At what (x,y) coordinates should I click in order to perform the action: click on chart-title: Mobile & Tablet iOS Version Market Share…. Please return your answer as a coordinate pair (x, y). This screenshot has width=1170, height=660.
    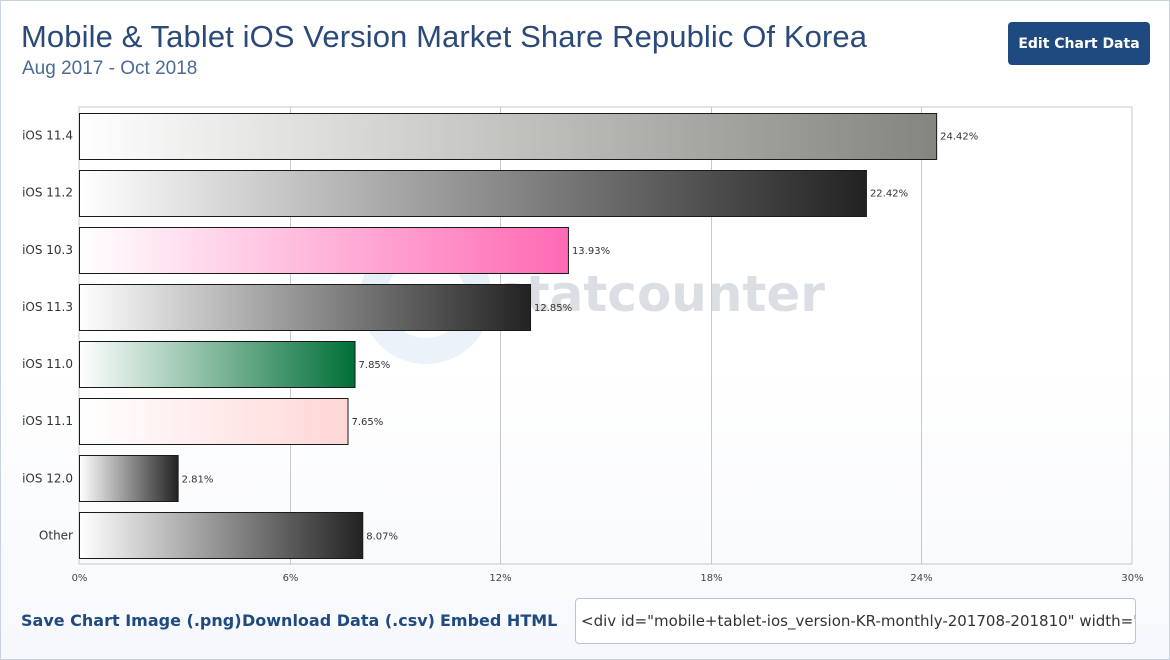
    Looking at the image, I should click on (444, 36).